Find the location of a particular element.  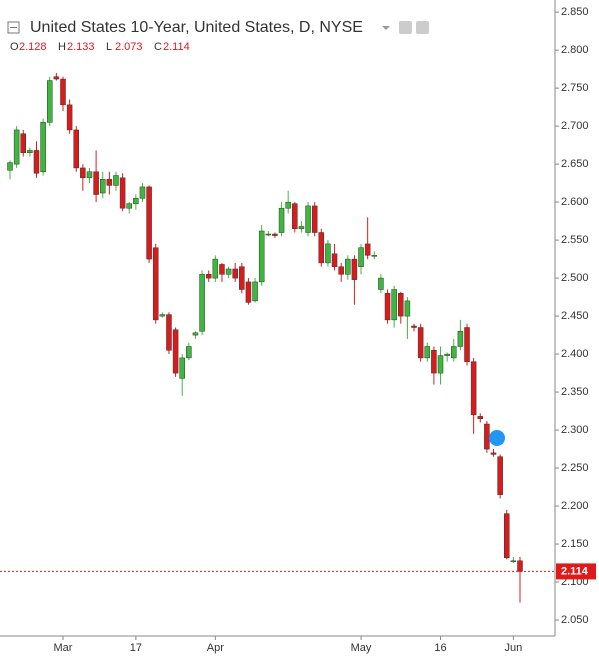

y-tick-label: 2.650 is located at coordinates (575, 164).